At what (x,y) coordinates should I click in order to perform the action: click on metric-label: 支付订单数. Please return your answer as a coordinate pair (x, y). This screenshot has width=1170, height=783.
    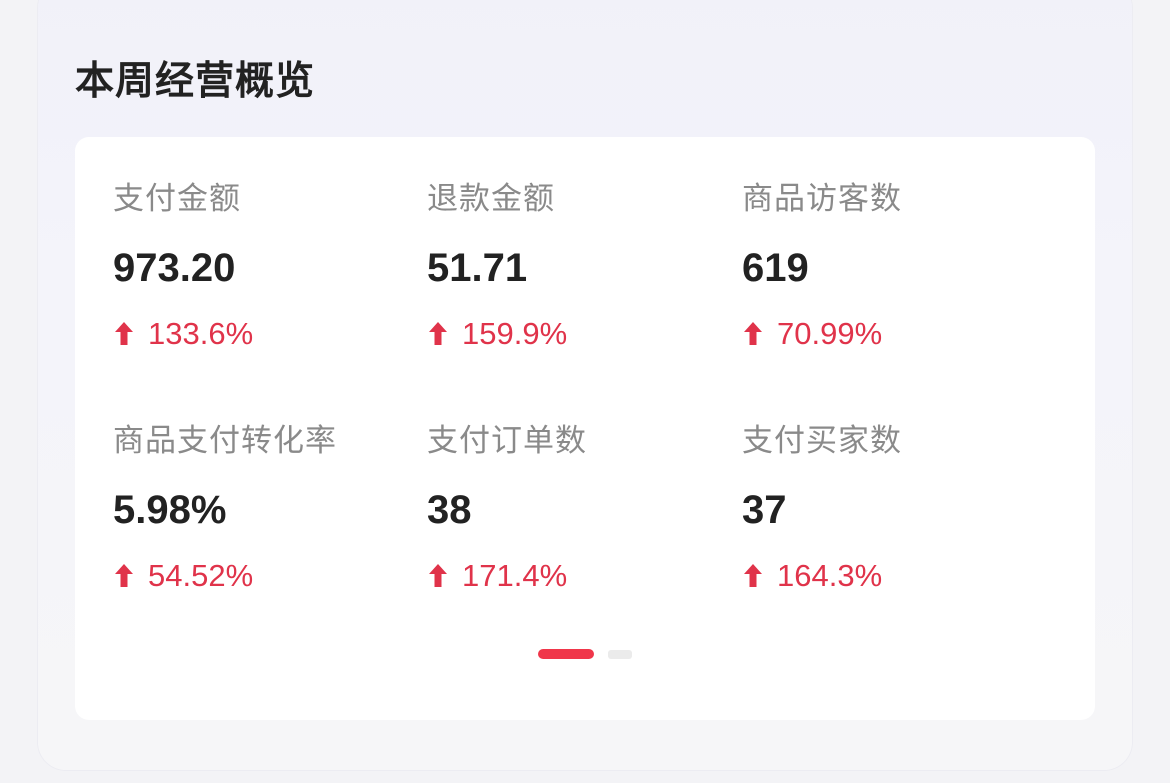
    Looking at the image, I should click on (507, 440).